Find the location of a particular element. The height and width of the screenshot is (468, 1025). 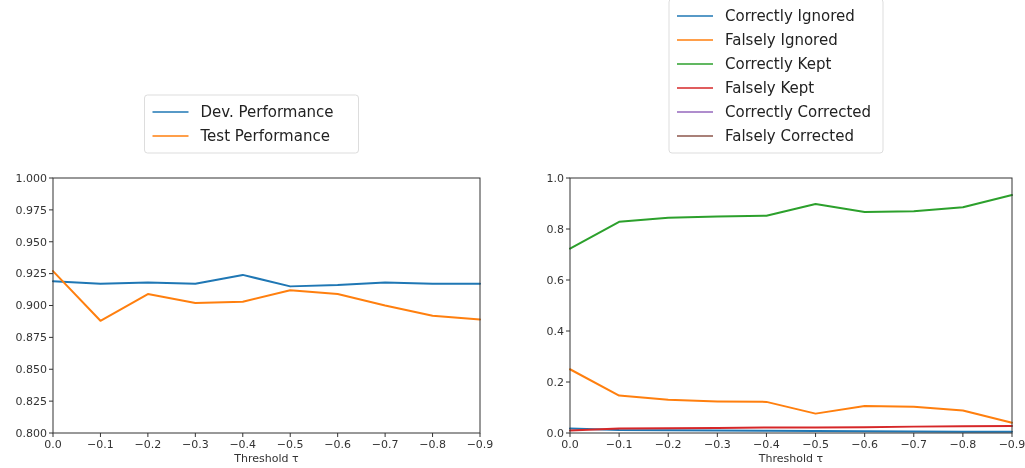

legend-label: Falsely Corrected is located at coordinates (789, 136).